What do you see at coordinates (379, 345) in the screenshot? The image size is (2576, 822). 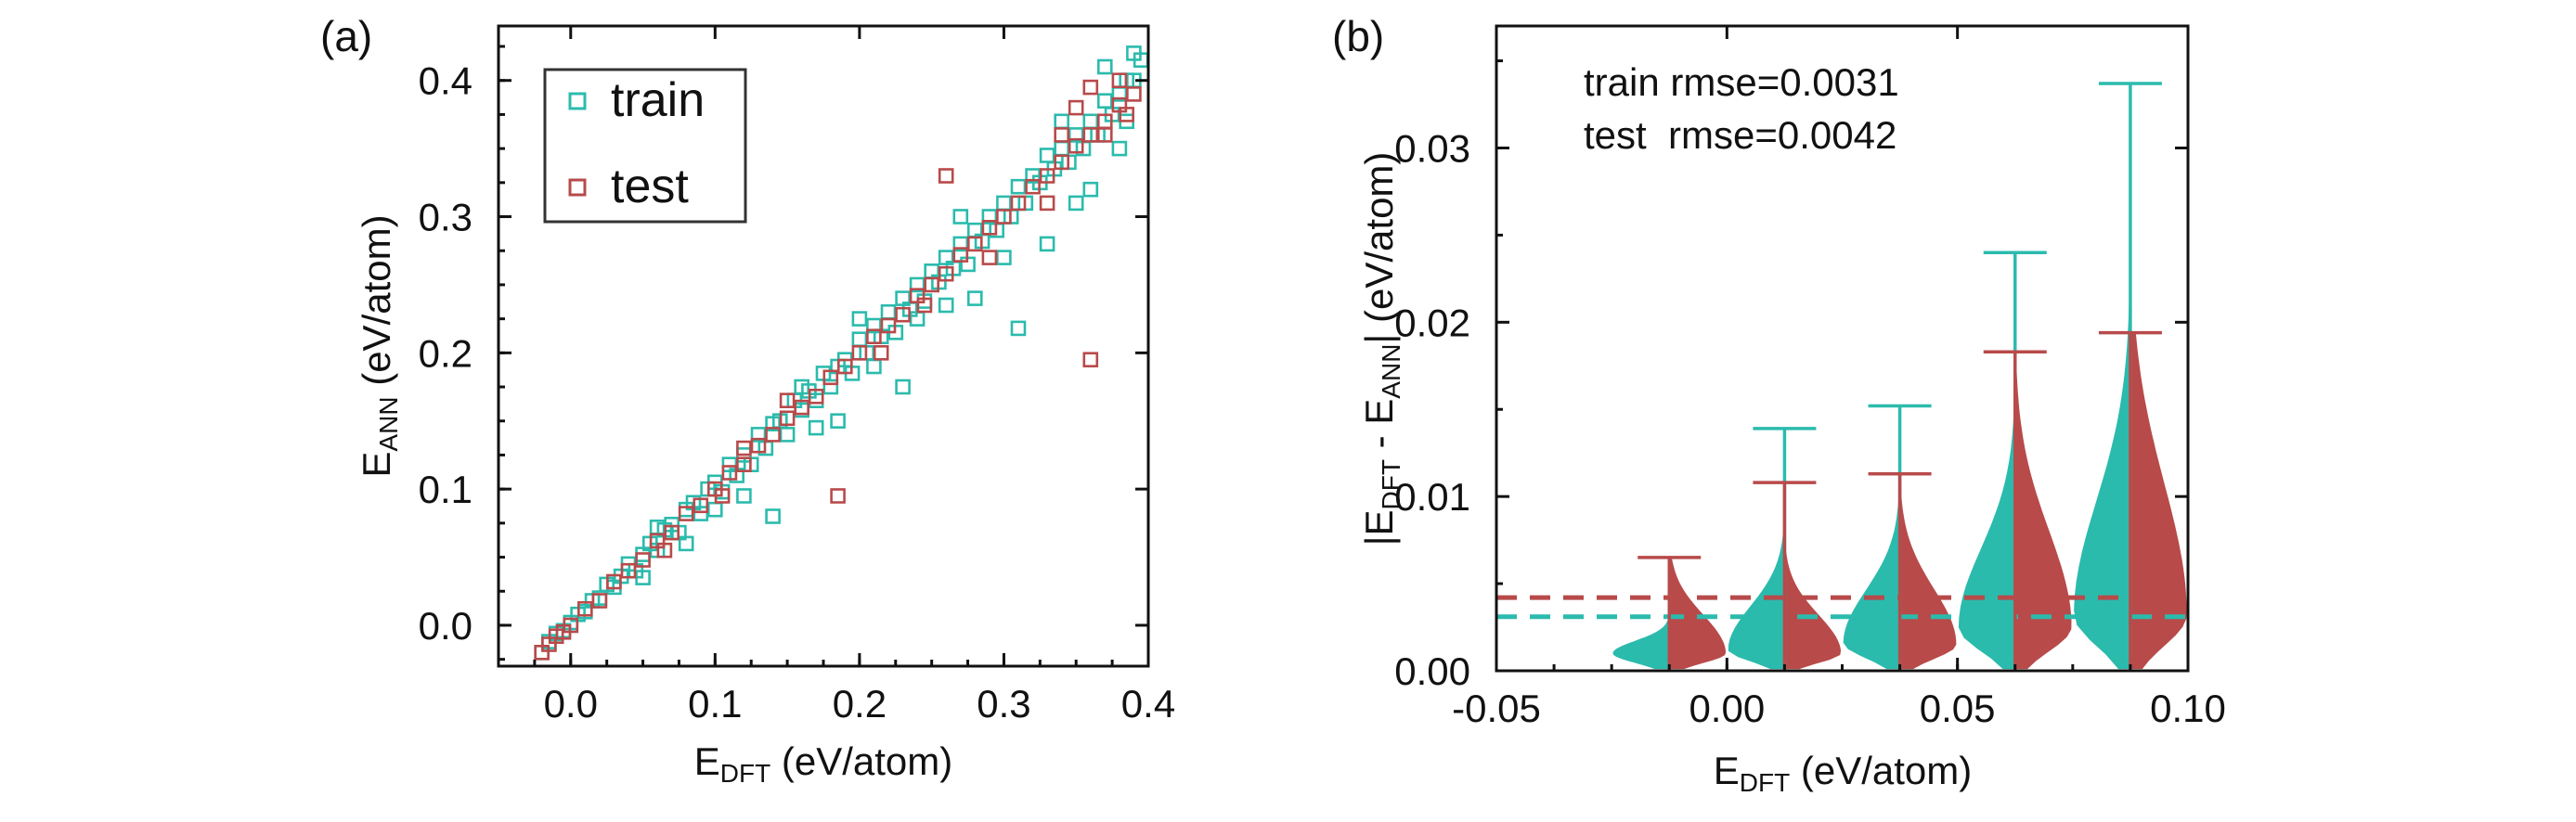 I see `panel-a-ylabel: EANN (eV/atom)` at bounding box center [379, 345].